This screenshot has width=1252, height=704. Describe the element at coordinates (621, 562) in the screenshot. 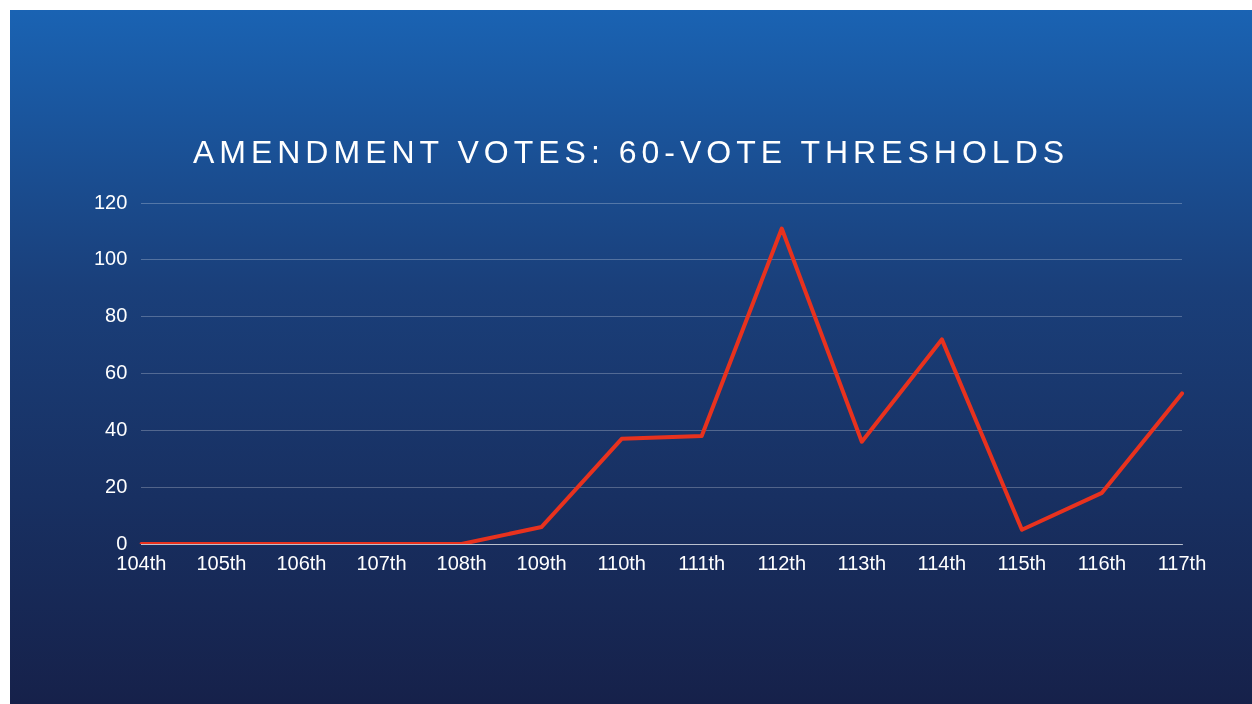

I see `x-tick-label: 110th` at that location.